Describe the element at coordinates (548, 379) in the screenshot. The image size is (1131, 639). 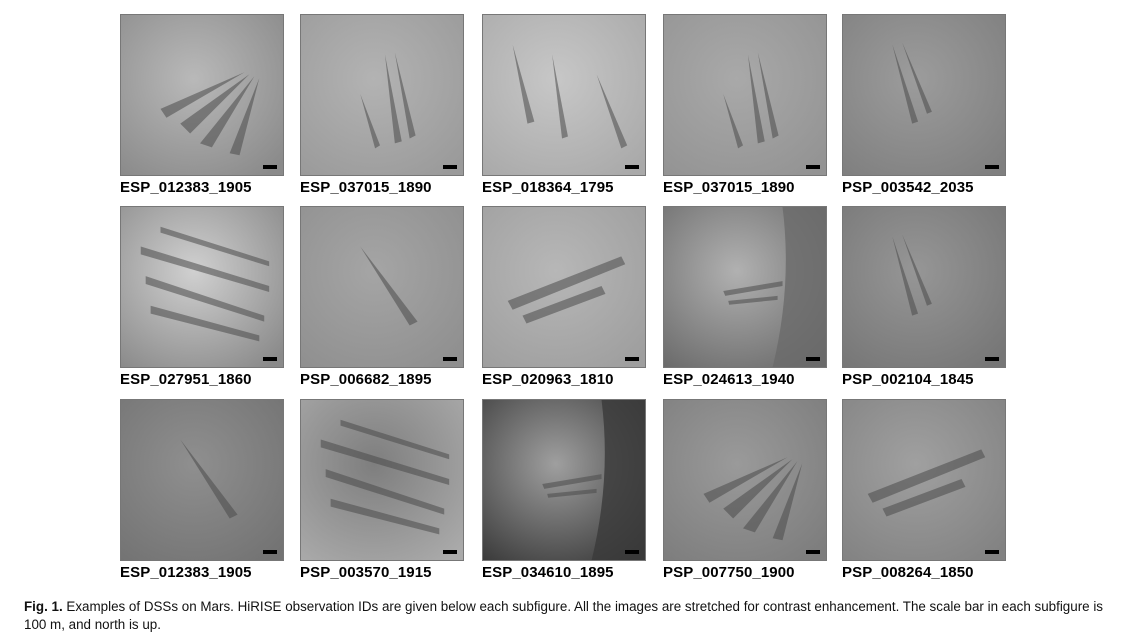
I see `observation-id-label: ESP_020963_1810` at that location.